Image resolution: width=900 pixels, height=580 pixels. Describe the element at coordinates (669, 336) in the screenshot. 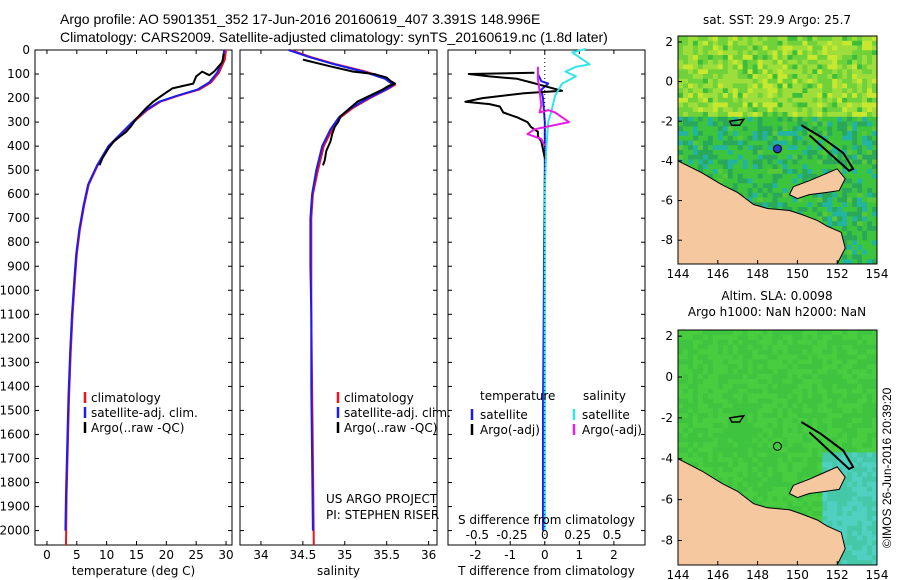

I see `sla-map-ytick-label: 2` at that location.